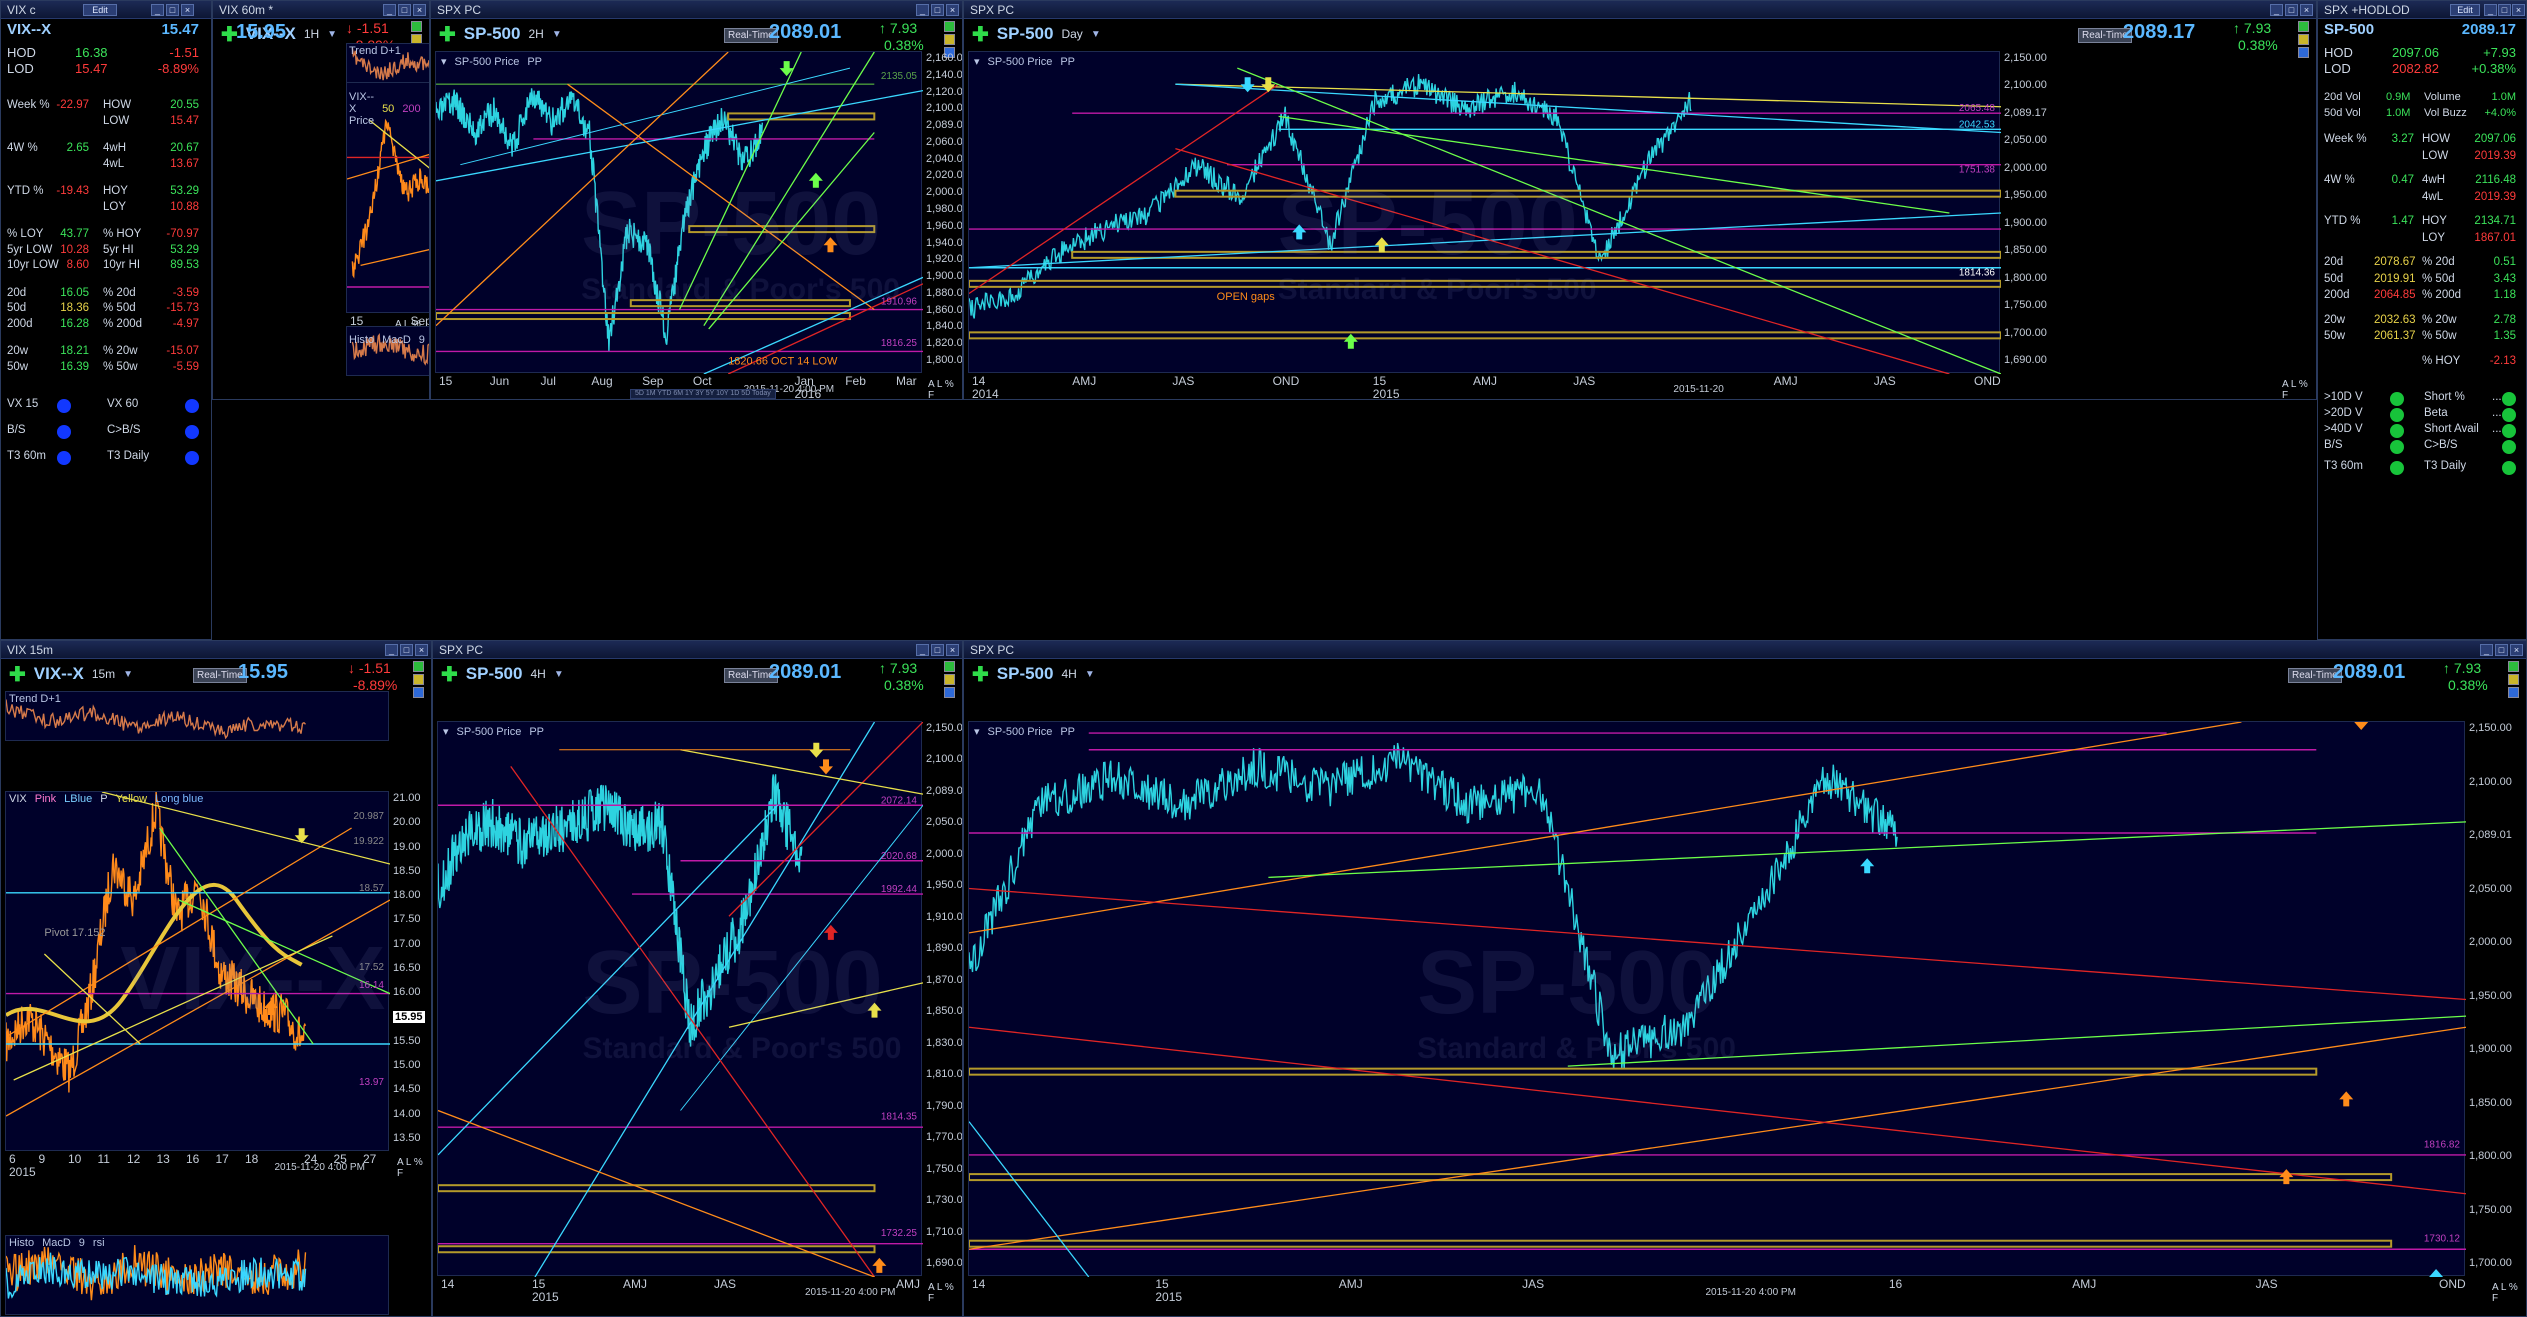 The width and height of the screenshot is (2527, 1317). I want to click on macd-legend: Histo MacD 9 rsi, so click(57, 1243).